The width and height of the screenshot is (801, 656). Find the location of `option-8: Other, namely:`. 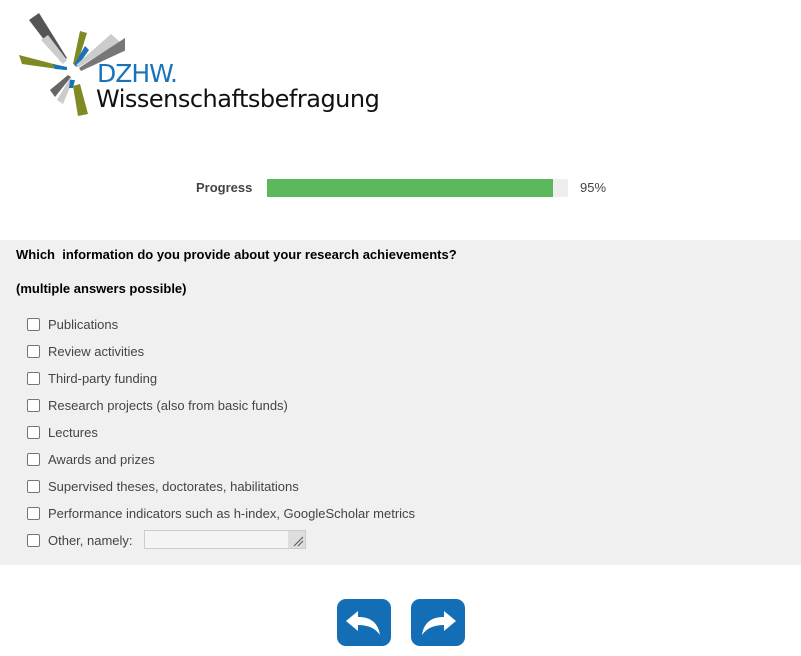

option-8: Other, namely: is located at coordinates (80, 540).